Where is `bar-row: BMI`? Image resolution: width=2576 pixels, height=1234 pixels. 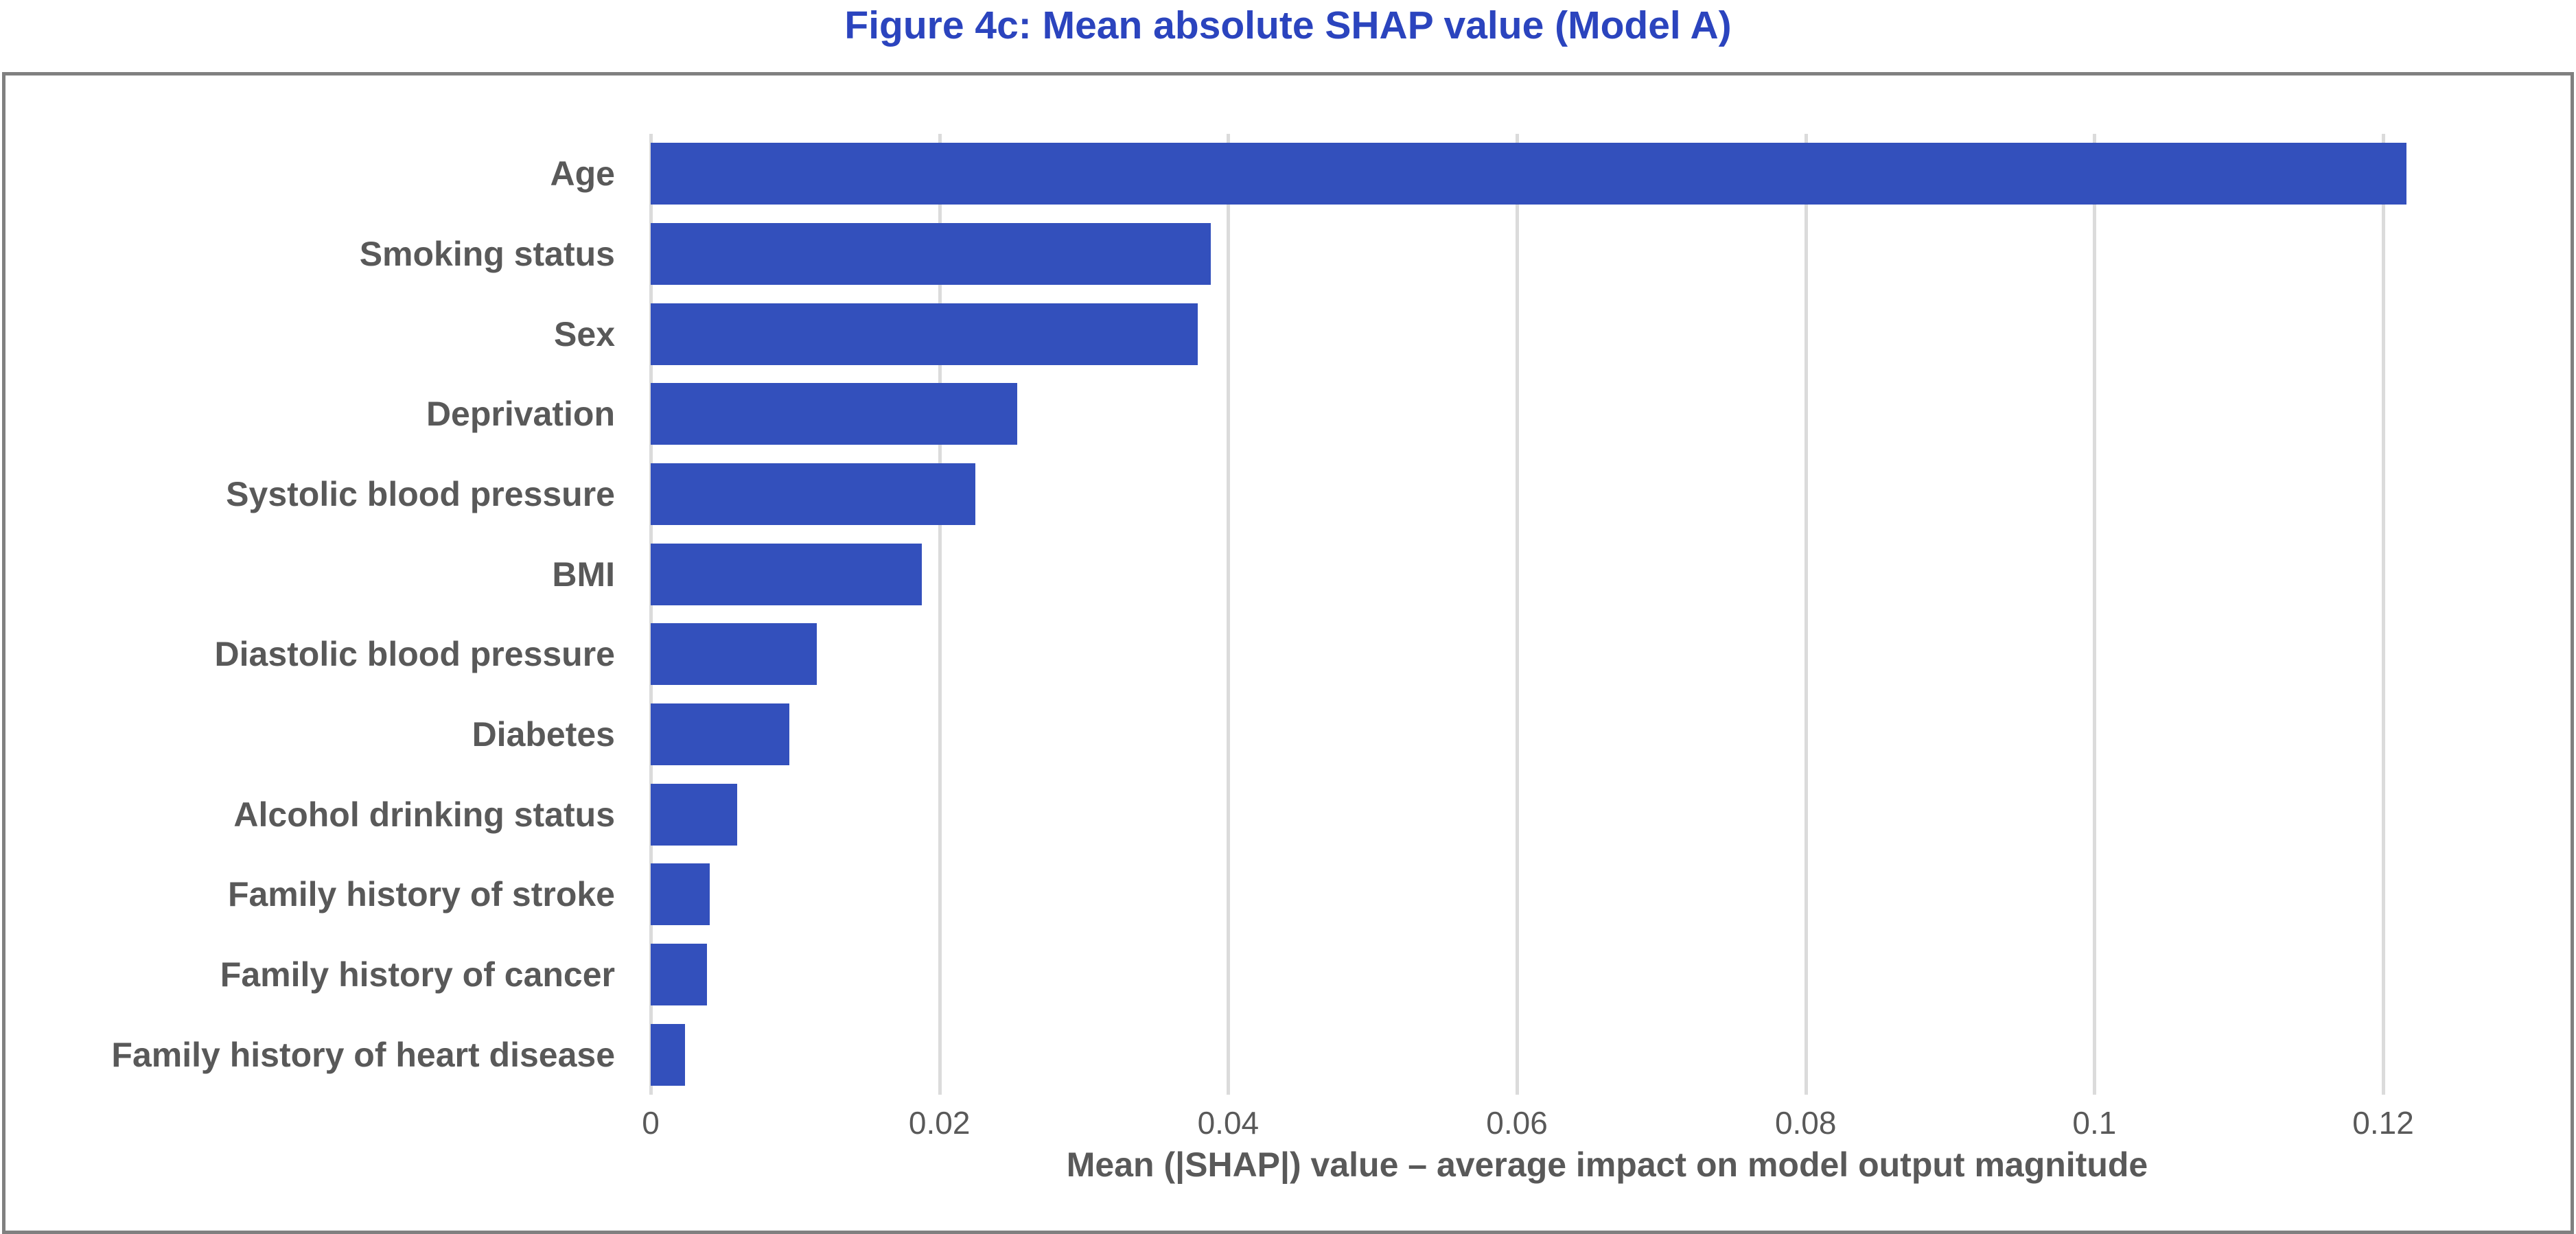 bar-row: BMI is located at coordinates (1288, 574).